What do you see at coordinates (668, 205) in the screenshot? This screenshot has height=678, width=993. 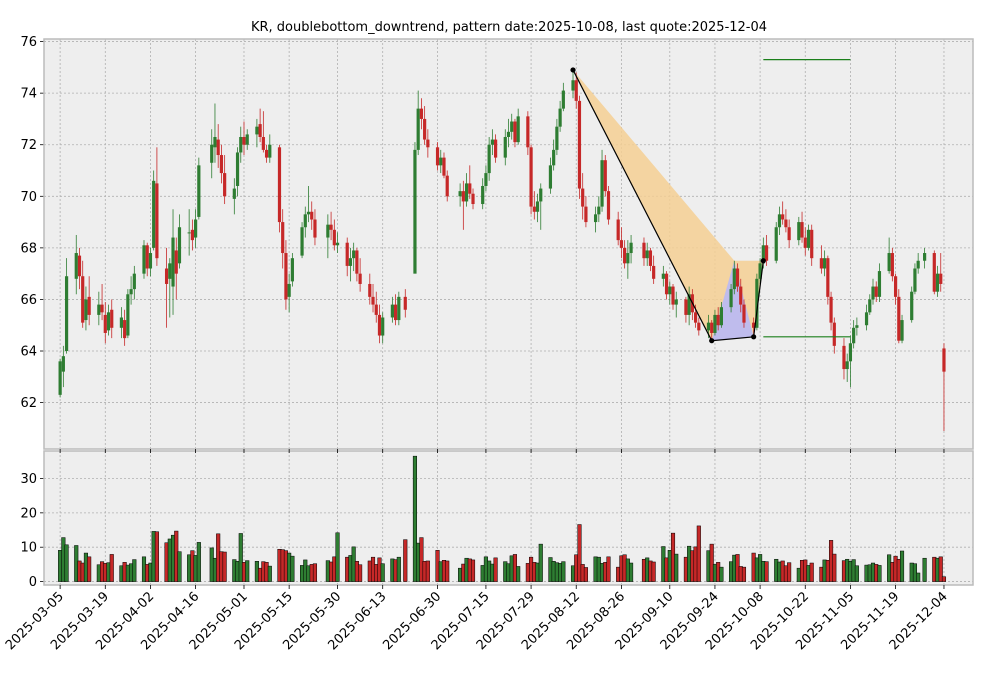 I see `pattern-fill-drop` at bounding box center [668, 205].